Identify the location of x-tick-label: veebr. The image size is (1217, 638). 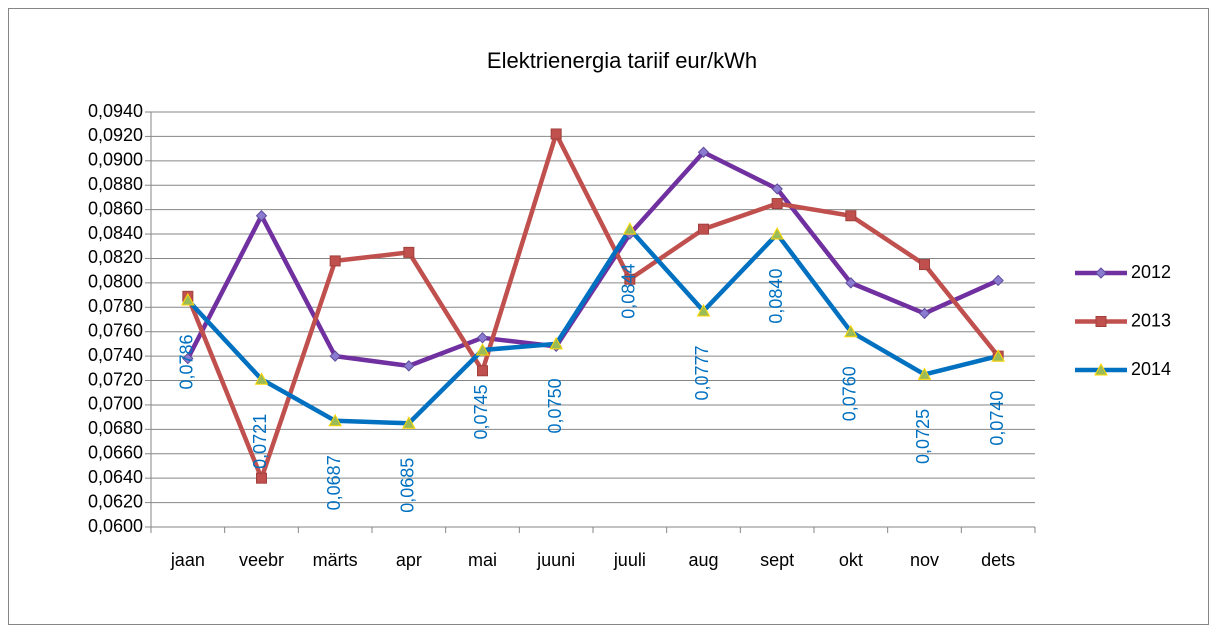
(261, 560).